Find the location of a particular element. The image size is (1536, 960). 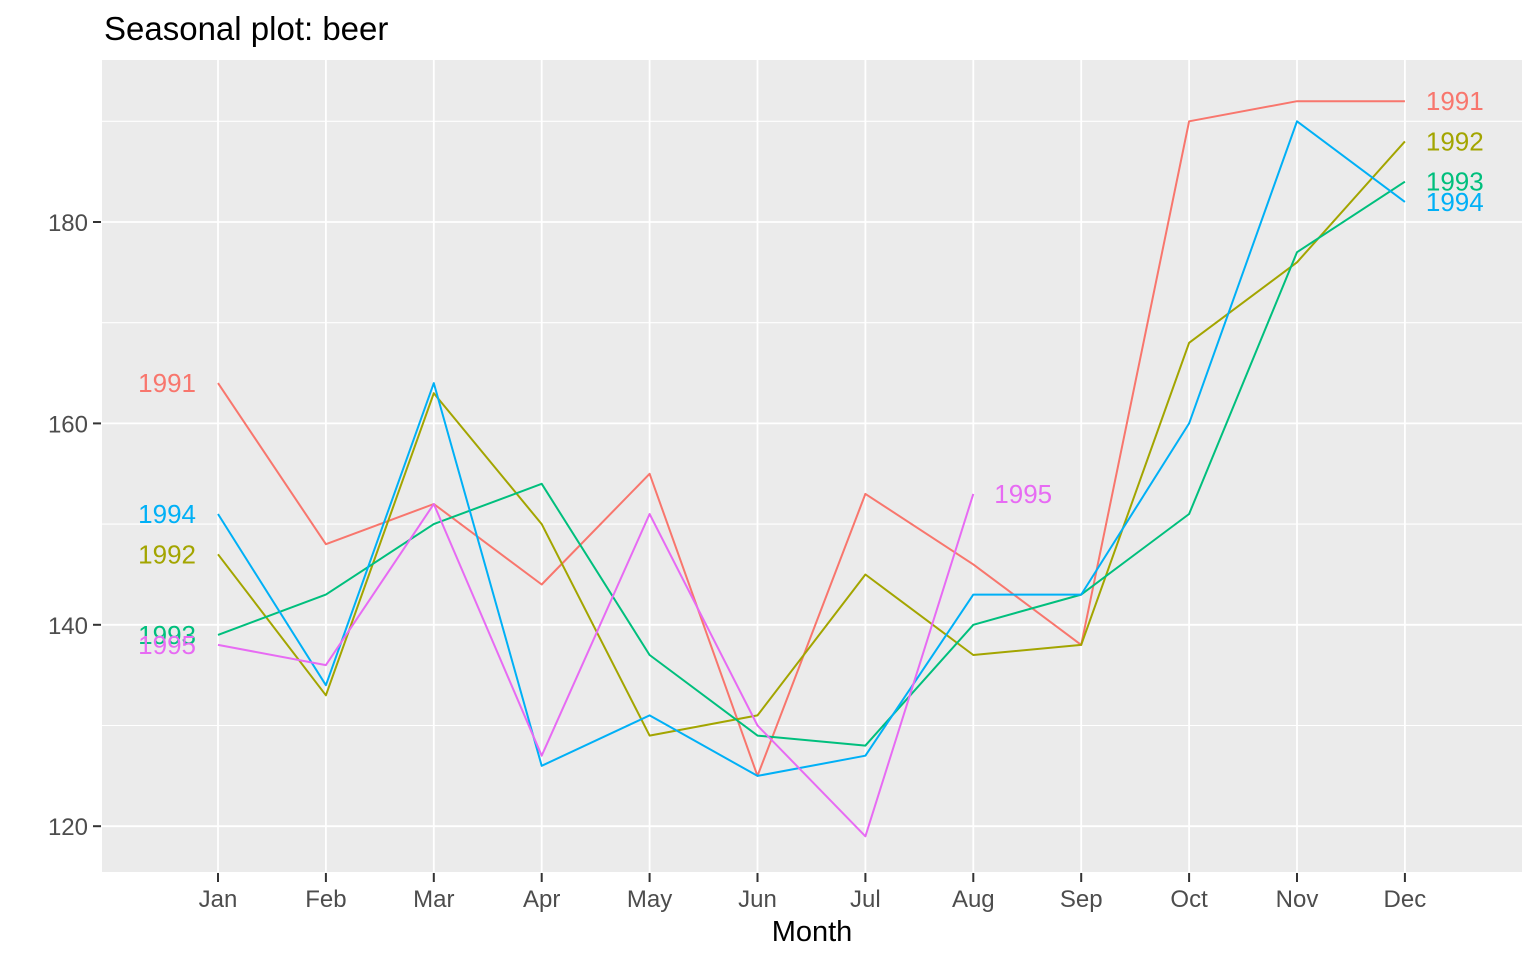

series-end-label-1991: 1991 is located at coordinates (1455, 101).